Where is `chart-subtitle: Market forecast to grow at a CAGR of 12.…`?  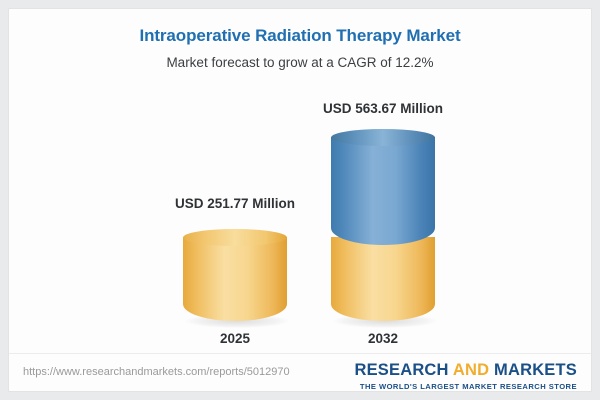 chart-subtitle: Market forecast to grow at a CAGR of 12.… is located at coordinates (300, 62).